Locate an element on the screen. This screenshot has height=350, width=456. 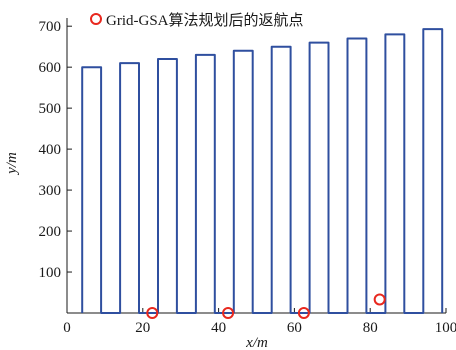
y-tick-label: 400 is located at coordinates (50, 150).